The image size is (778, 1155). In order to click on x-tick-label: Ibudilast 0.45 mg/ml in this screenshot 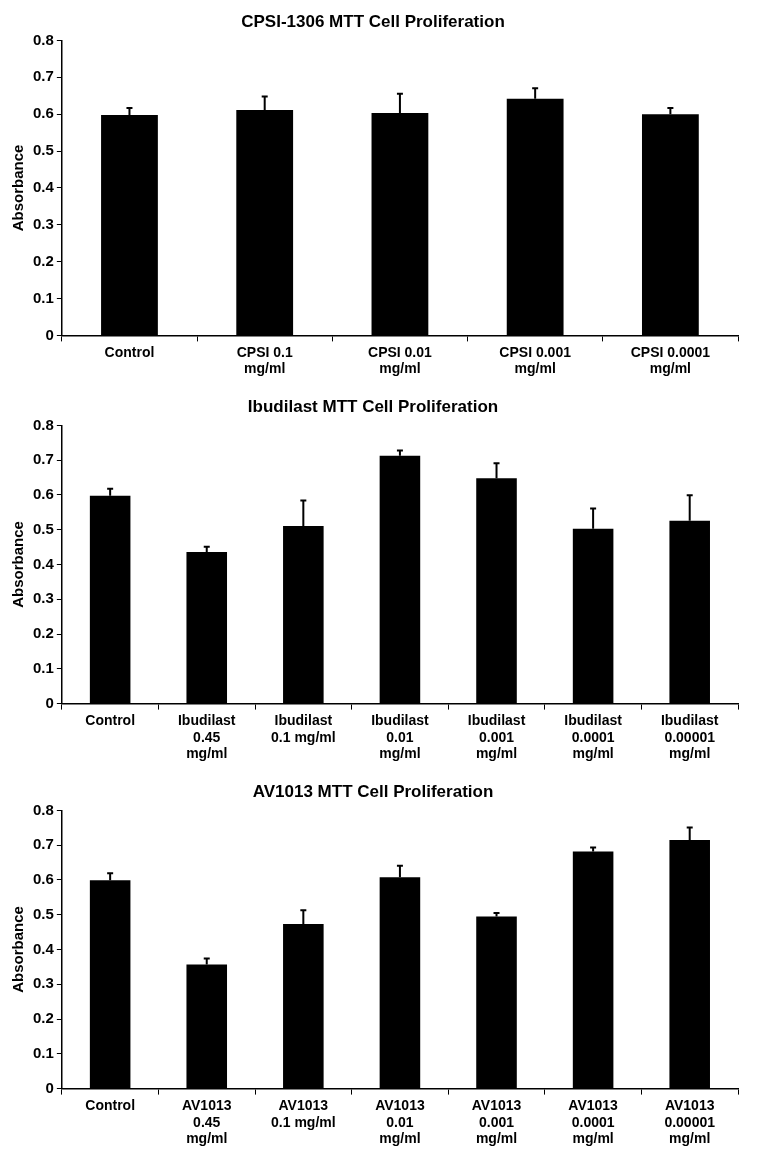, I will do `click(206, 736)`.